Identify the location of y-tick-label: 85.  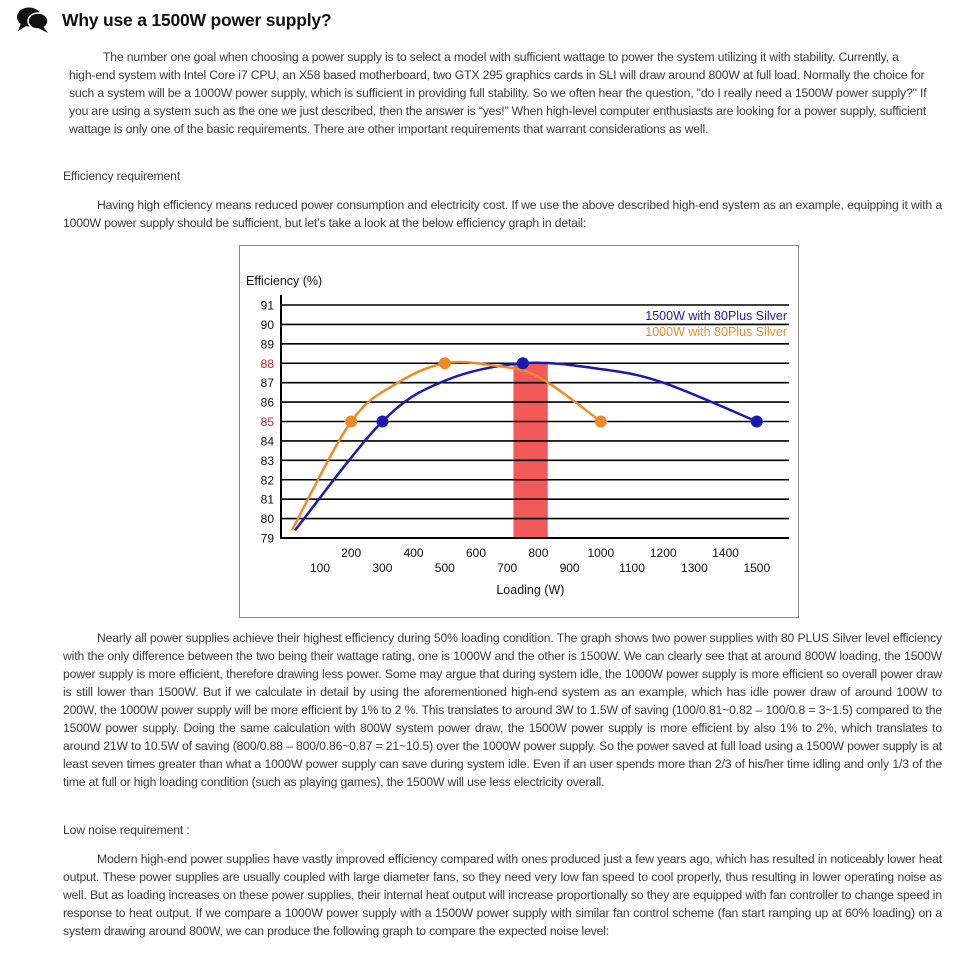
(268, 422).